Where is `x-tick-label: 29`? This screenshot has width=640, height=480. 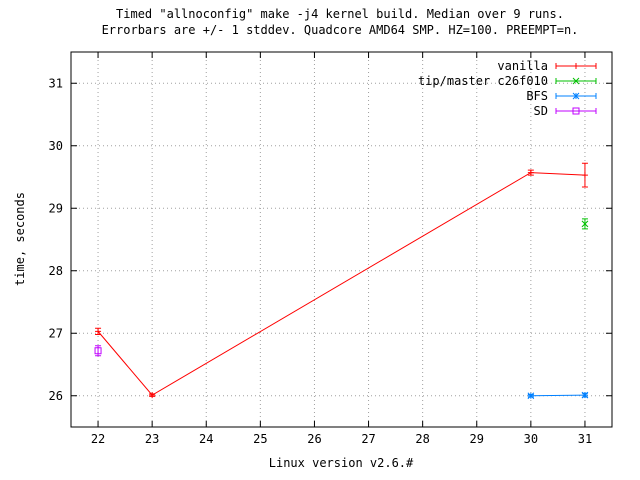
x-tick-label: 29 is located at coordinates (477, 439).